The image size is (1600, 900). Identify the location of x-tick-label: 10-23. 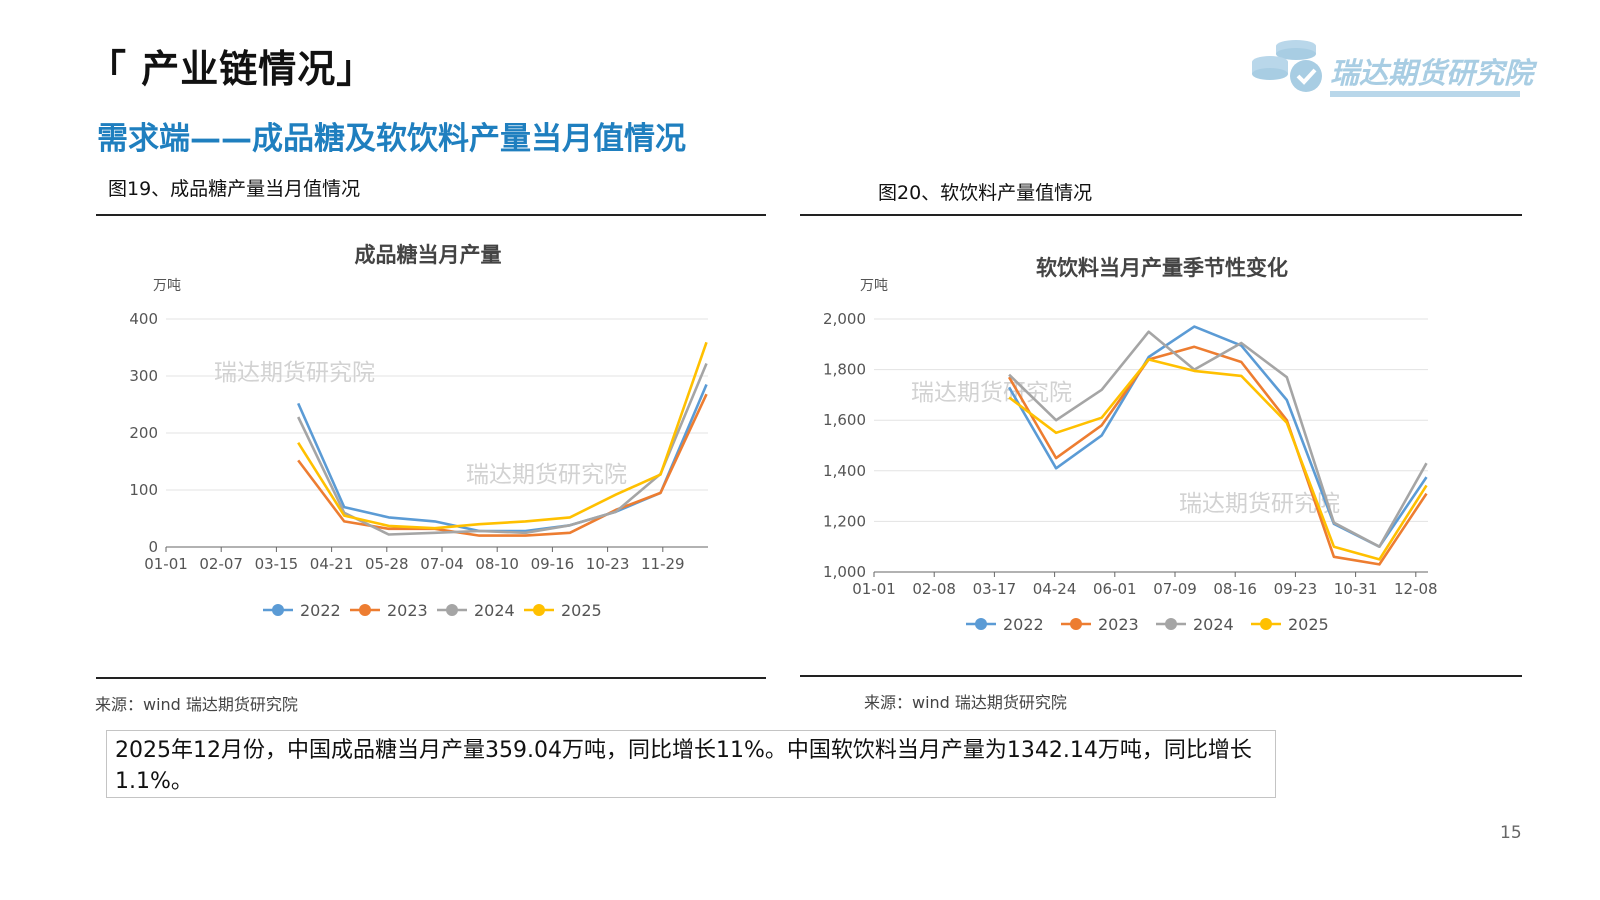
(608, 564).